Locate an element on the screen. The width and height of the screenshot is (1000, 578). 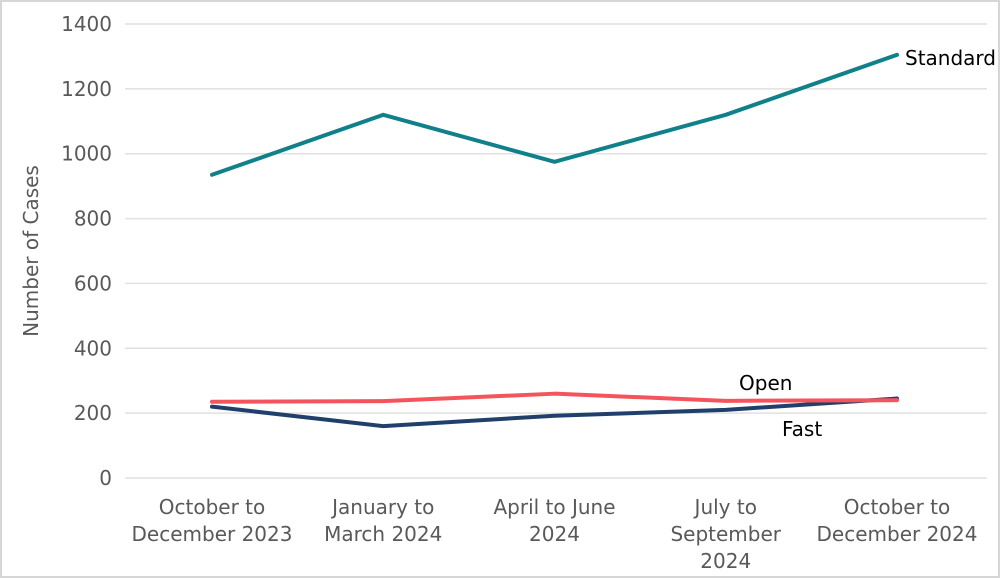
series-label-fast: Fast is located at coordinates (802, 429).